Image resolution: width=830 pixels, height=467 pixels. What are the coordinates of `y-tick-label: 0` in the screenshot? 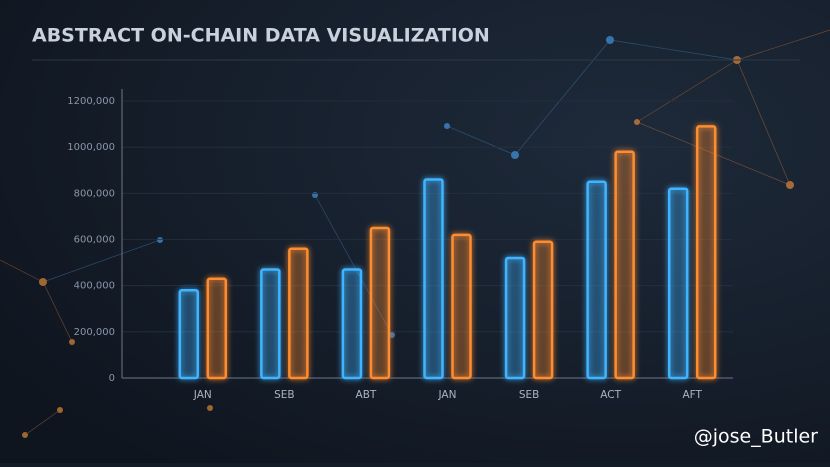 It's located at (112, 378).